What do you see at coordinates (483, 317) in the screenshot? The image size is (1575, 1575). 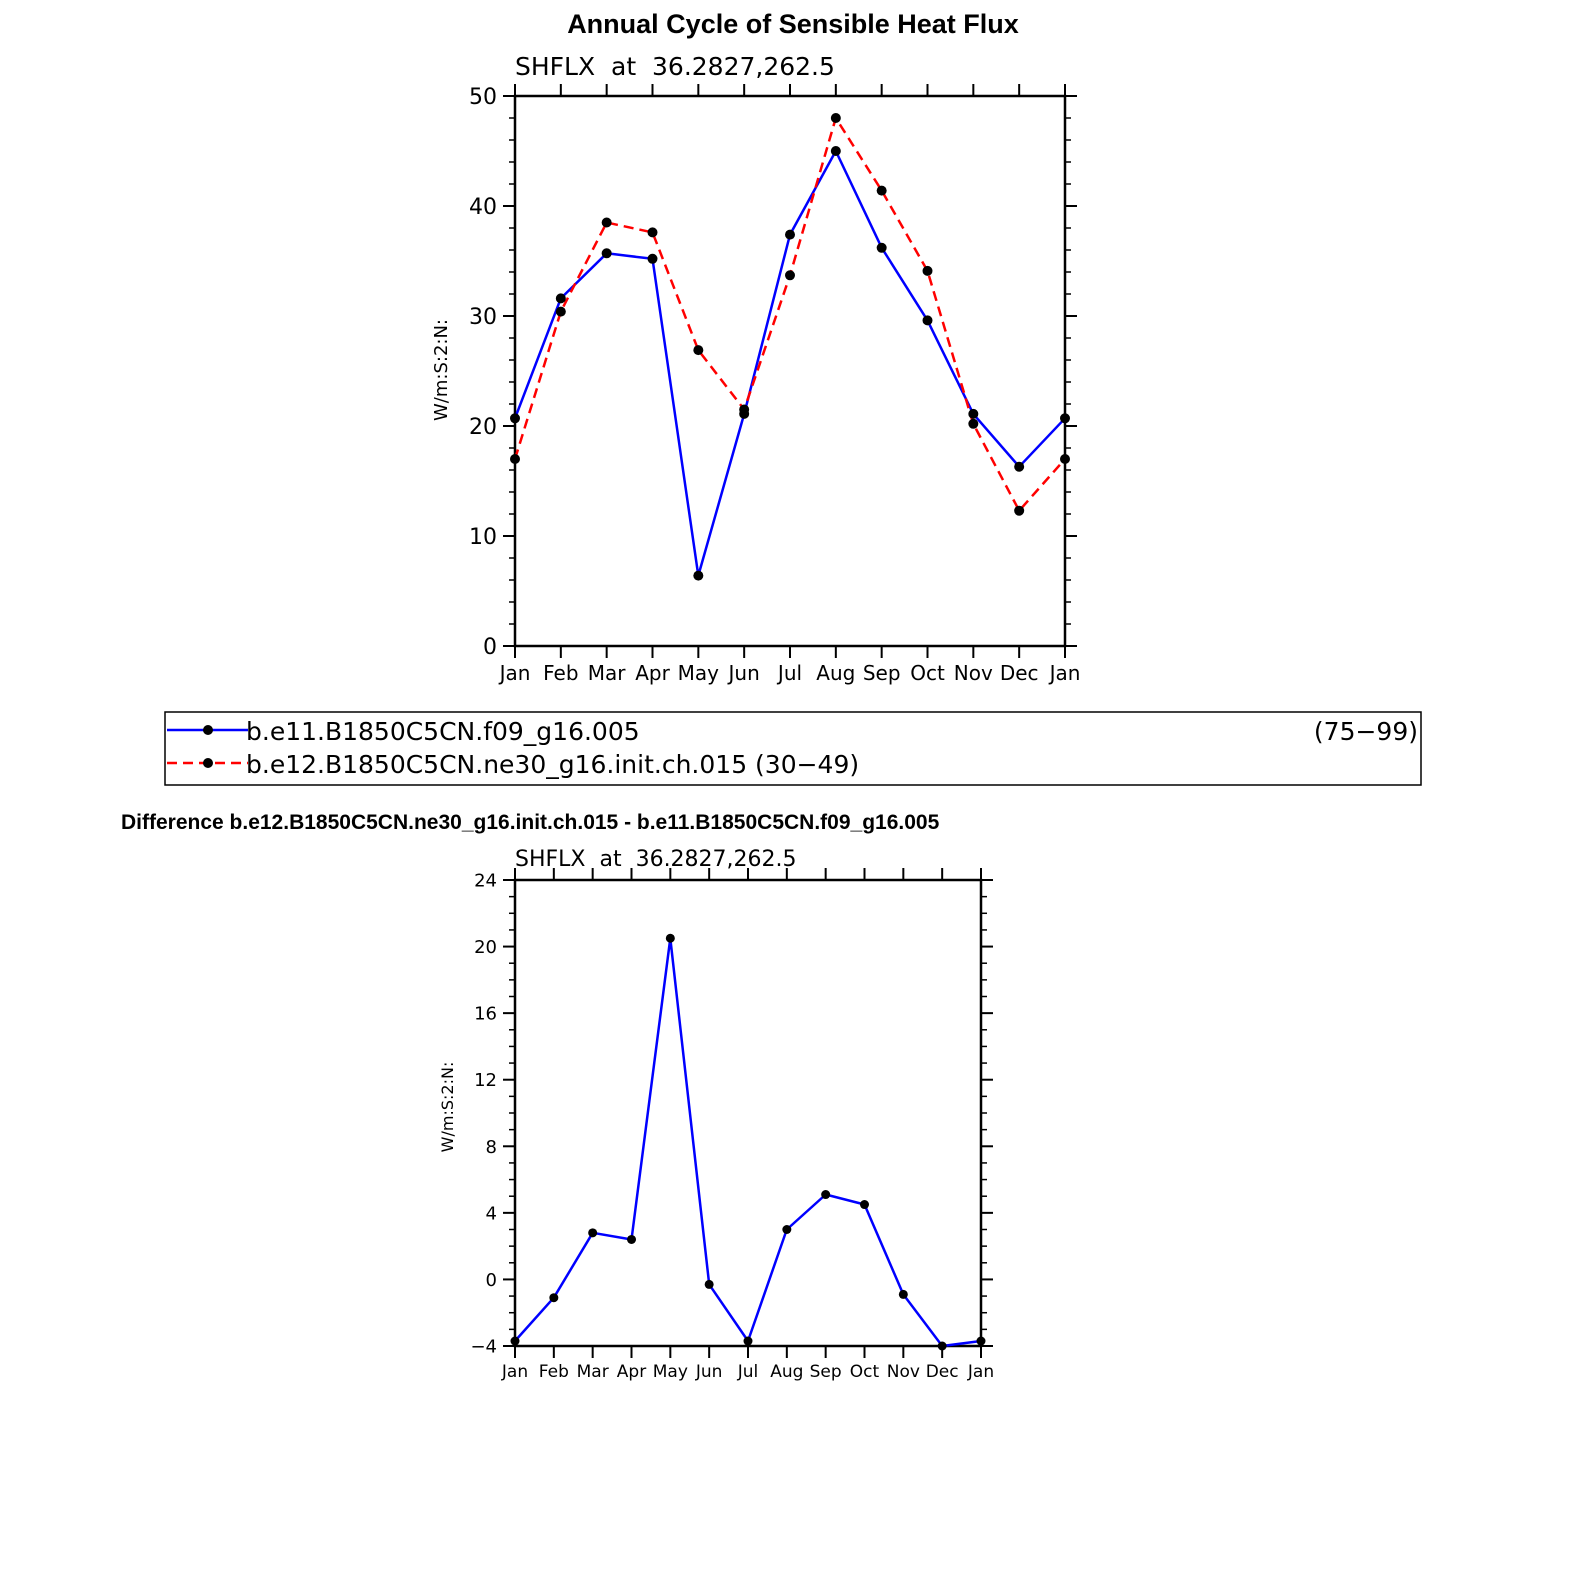 I see `y-tick-label: 30` at bounding box center [483, 317].